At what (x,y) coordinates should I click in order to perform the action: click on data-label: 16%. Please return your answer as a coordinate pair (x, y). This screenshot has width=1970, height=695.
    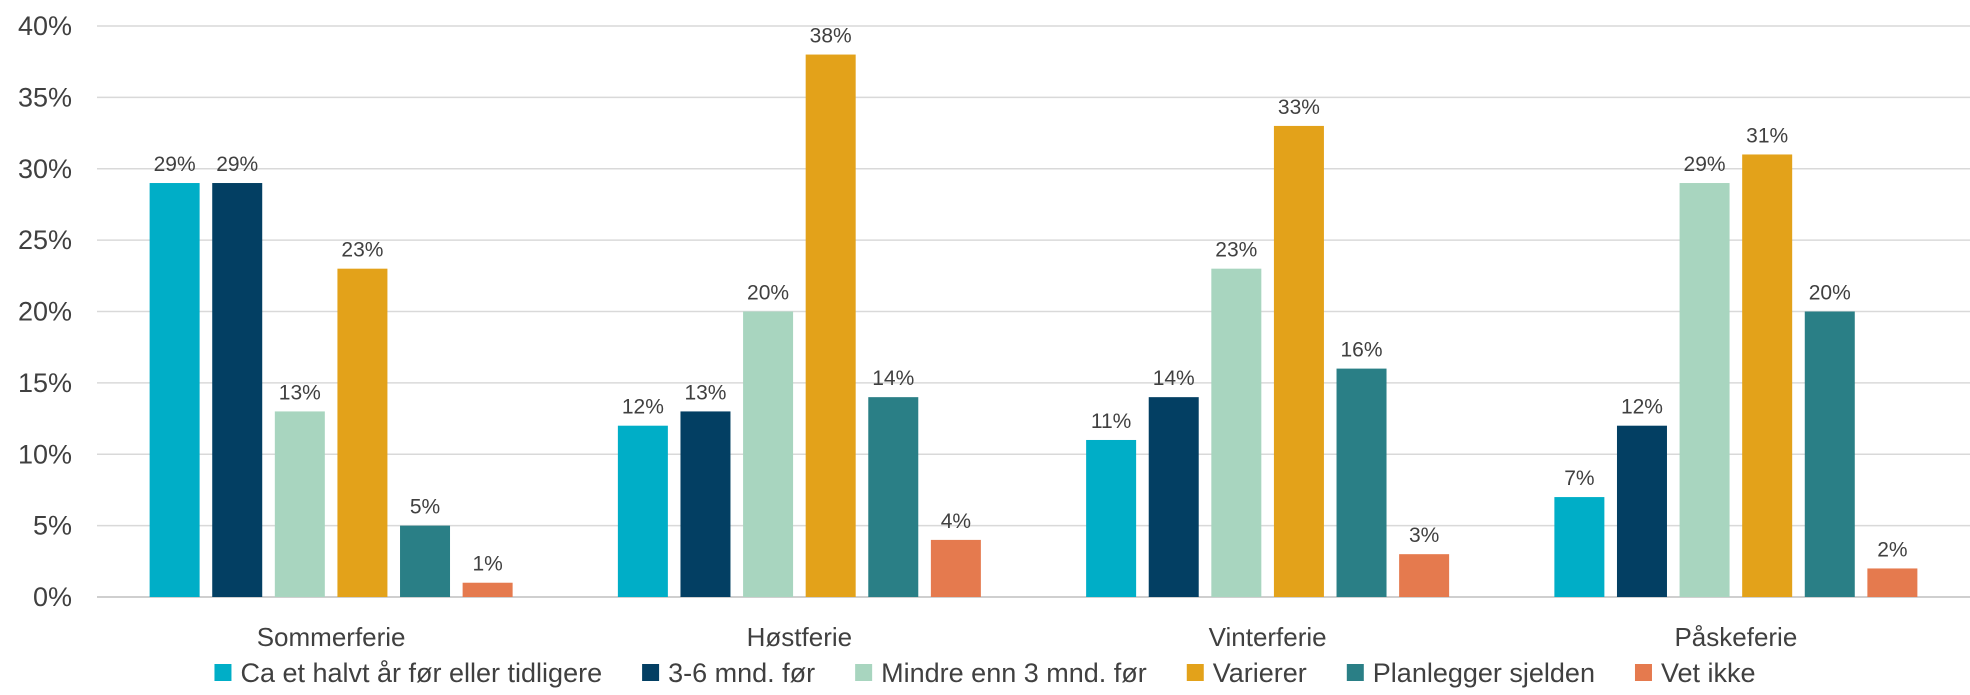
    Looking at the image, I should click on (1362, 350).